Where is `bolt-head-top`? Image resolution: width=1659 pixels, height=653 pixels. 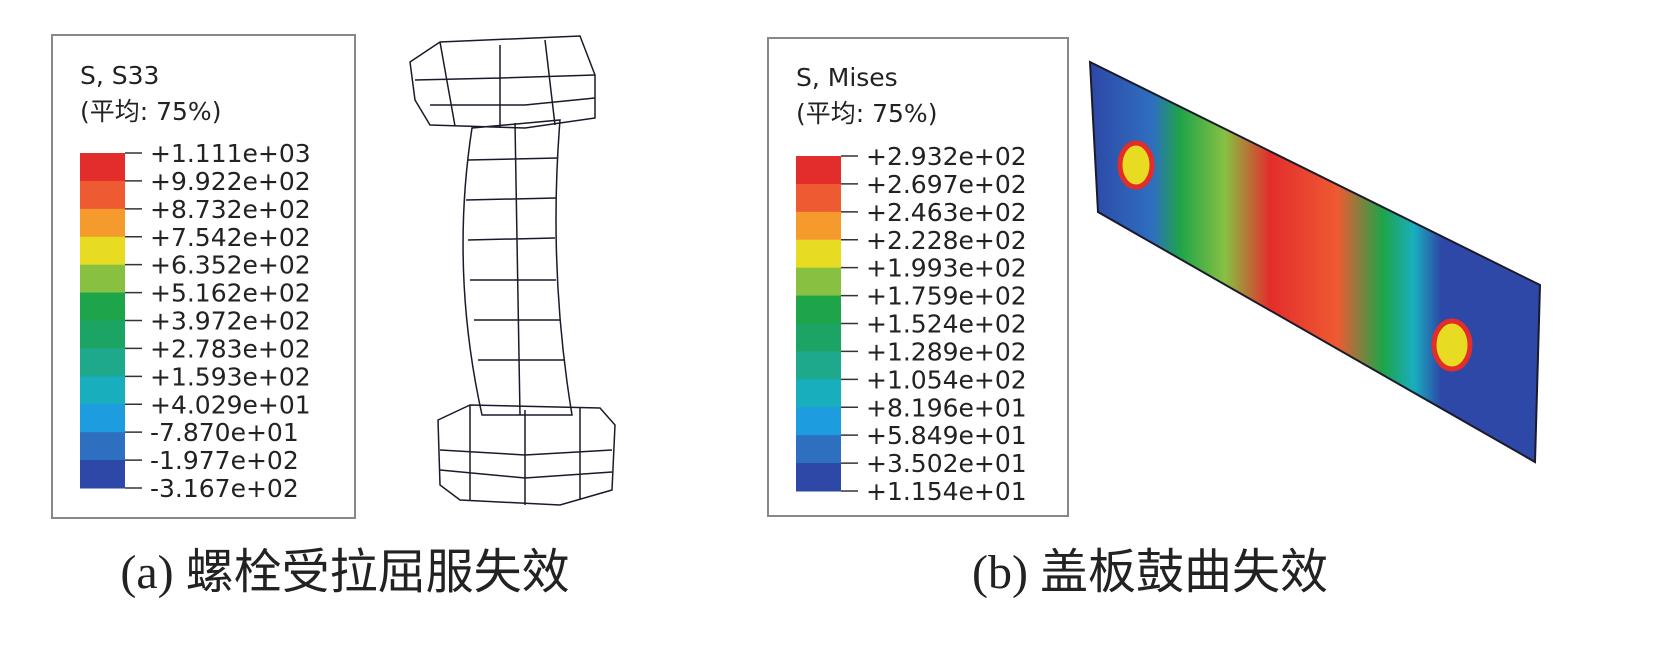
bolt-head-top is located at coordinates (502, 82).